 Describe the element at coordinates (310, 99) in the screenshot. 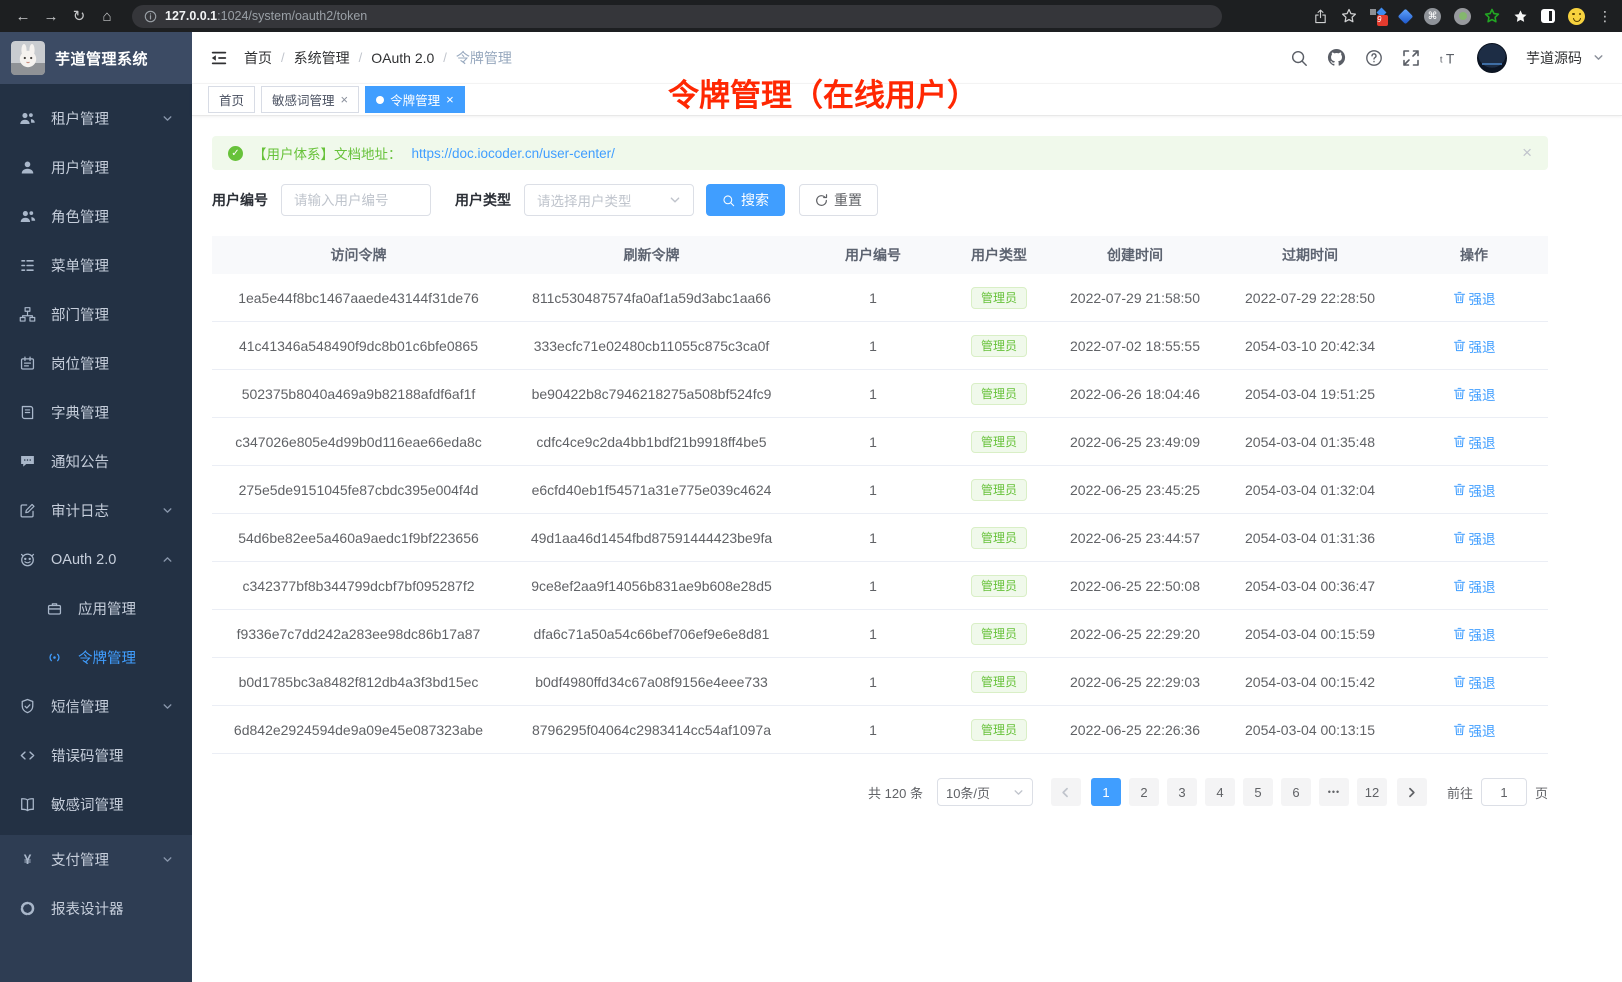

I see `tab-sensitive-word: 敏感词管理 ×` at that location.